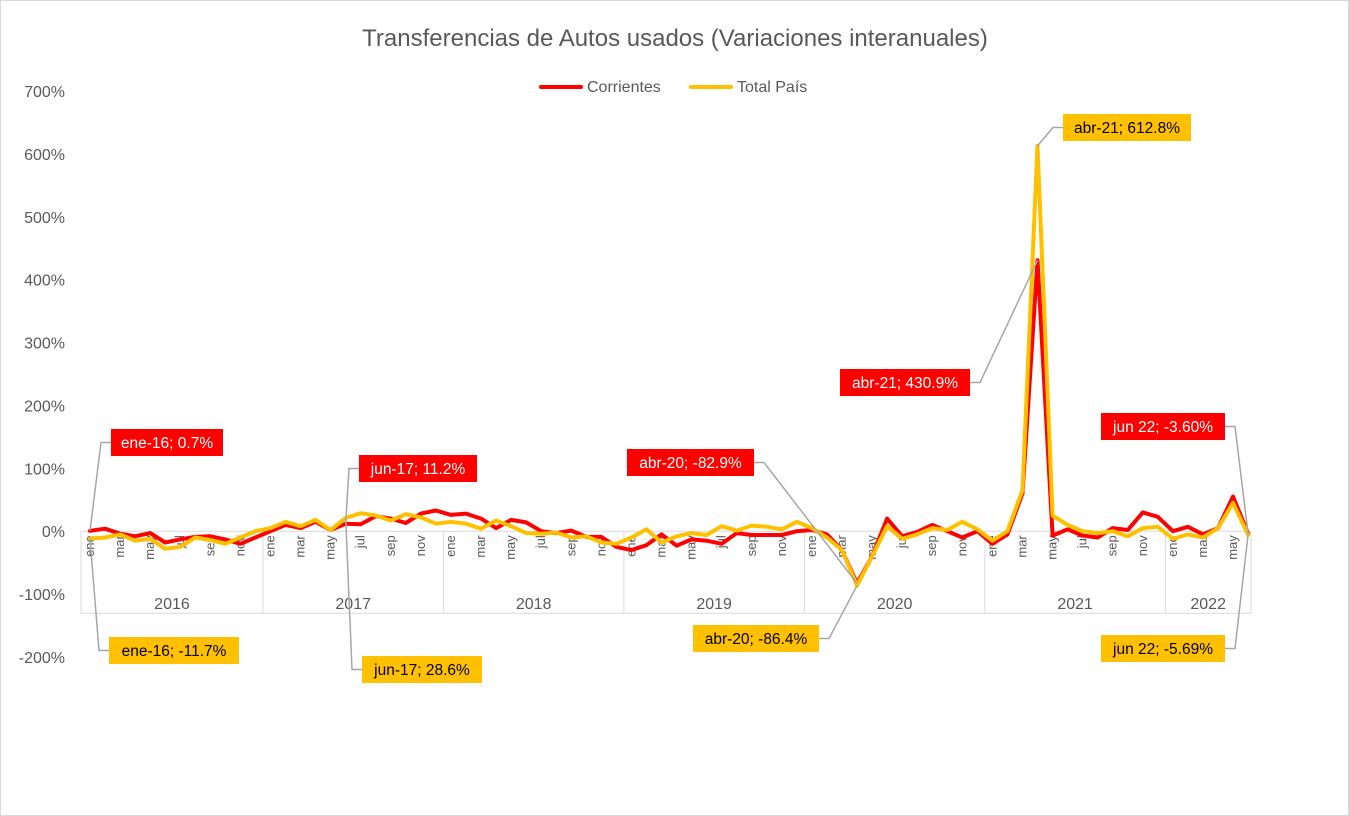 This screenshot has width=1349, height=816. Describe the element at coordinates (53, 532) in the screenshot. I see `y-tick-label: 0%` at that location.